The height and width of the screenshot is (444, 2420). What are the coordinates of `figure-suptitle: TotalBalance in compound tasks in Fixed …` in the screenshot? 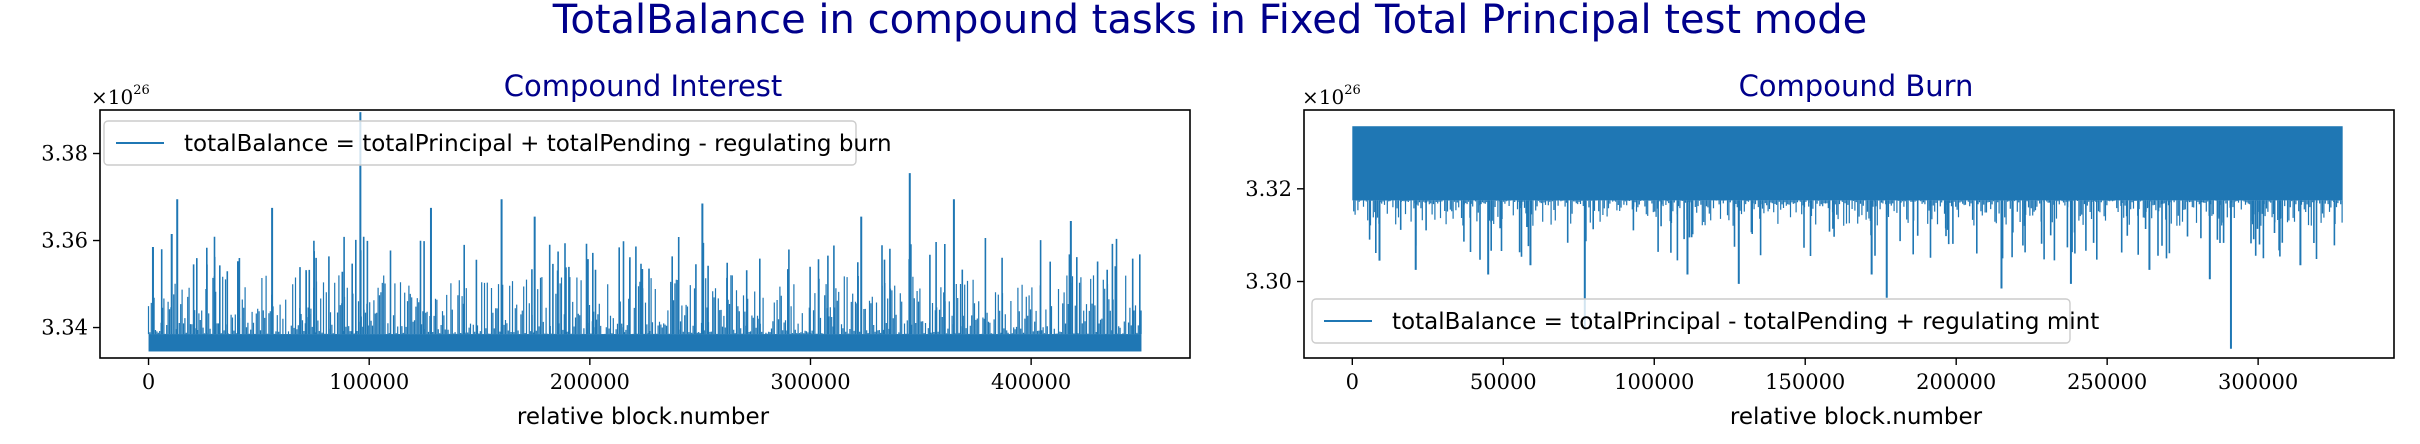 It's located at (1210, 21).